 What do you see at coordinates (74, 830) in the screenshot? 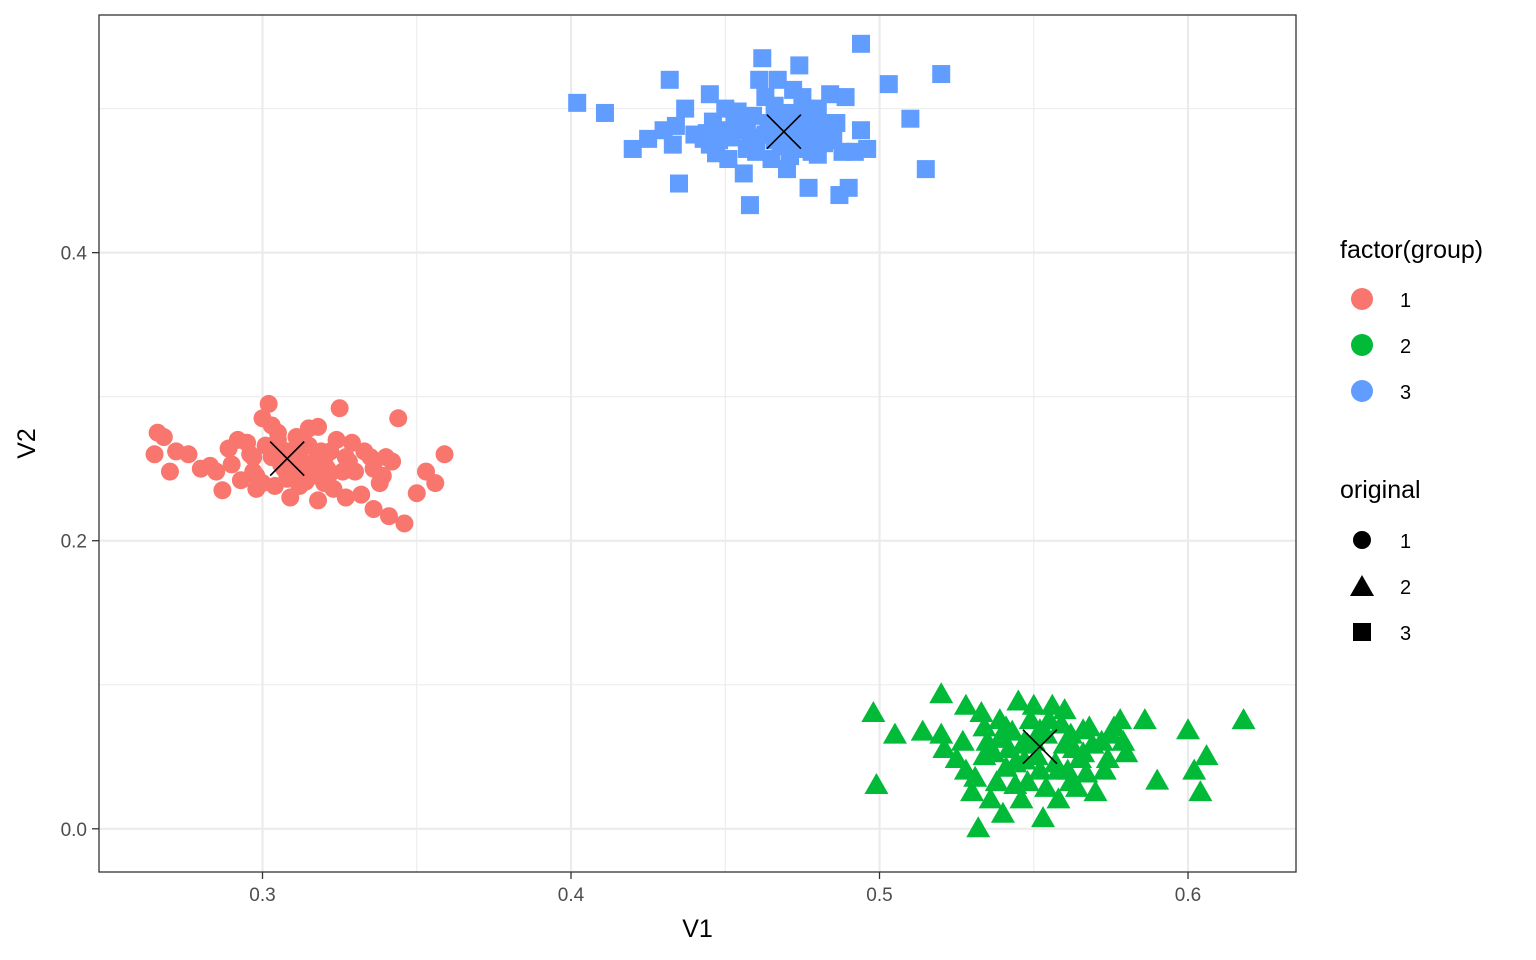
I see `y-tick-label-0: 0.0` at bounding box center [74, 830].